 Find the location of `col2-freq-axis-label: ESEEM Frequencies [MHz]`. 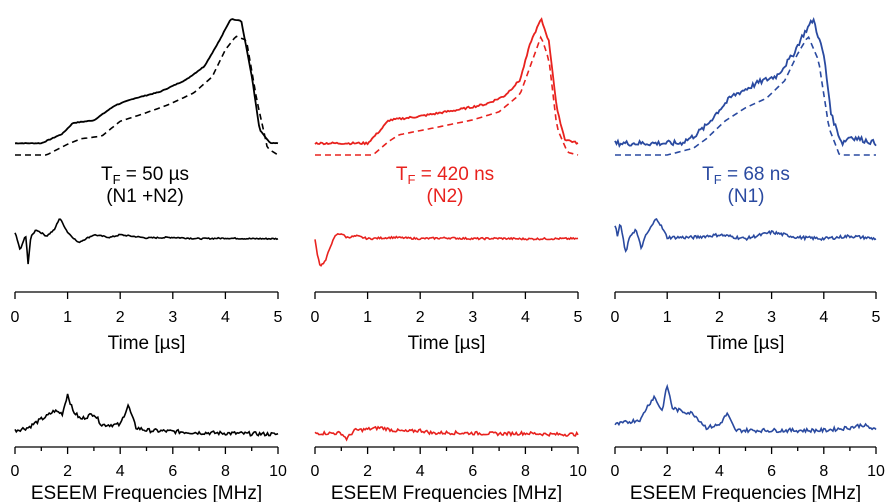

col2-freq-axis-label: ESEEM Frequencies [MHz] is located at coordinates (446, 492).